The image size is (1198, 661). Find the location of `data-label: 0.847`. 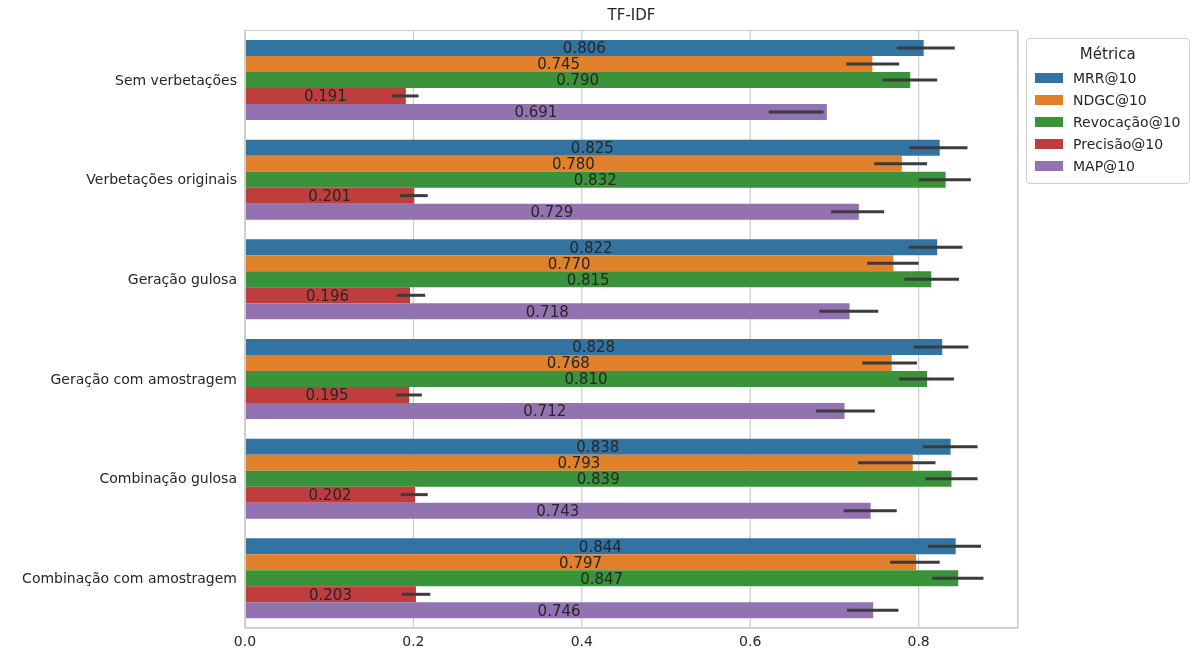

data-label: 0.847 is located at coordinates (602, 578).